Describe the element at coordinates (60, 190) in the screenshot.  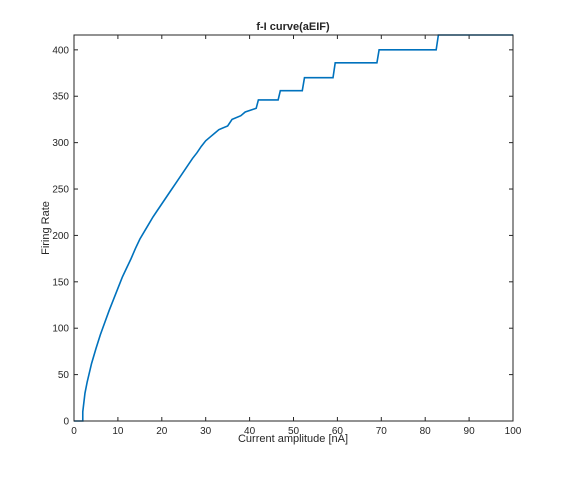
I see `y-tick-label: 250` at that location.